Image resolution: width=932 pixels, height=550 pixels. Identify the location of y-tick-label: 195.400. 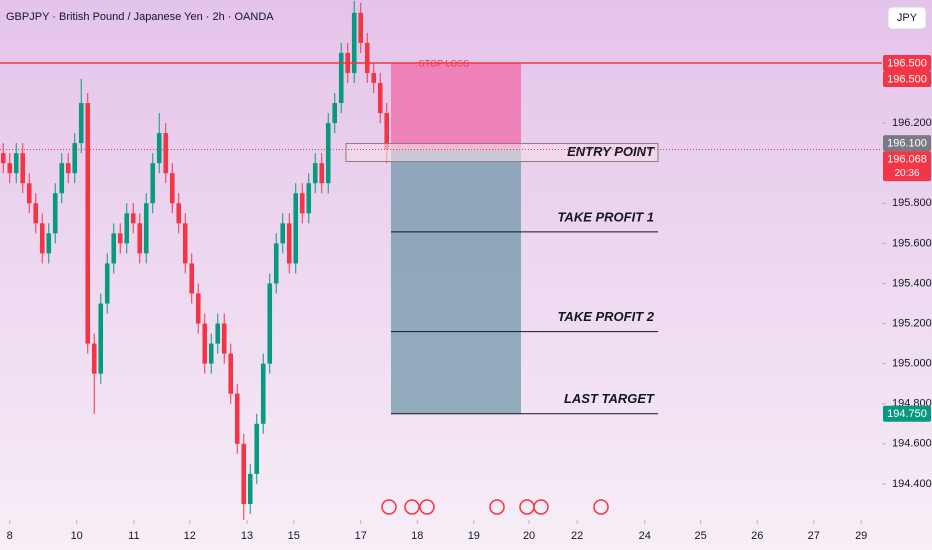
(912, 283).